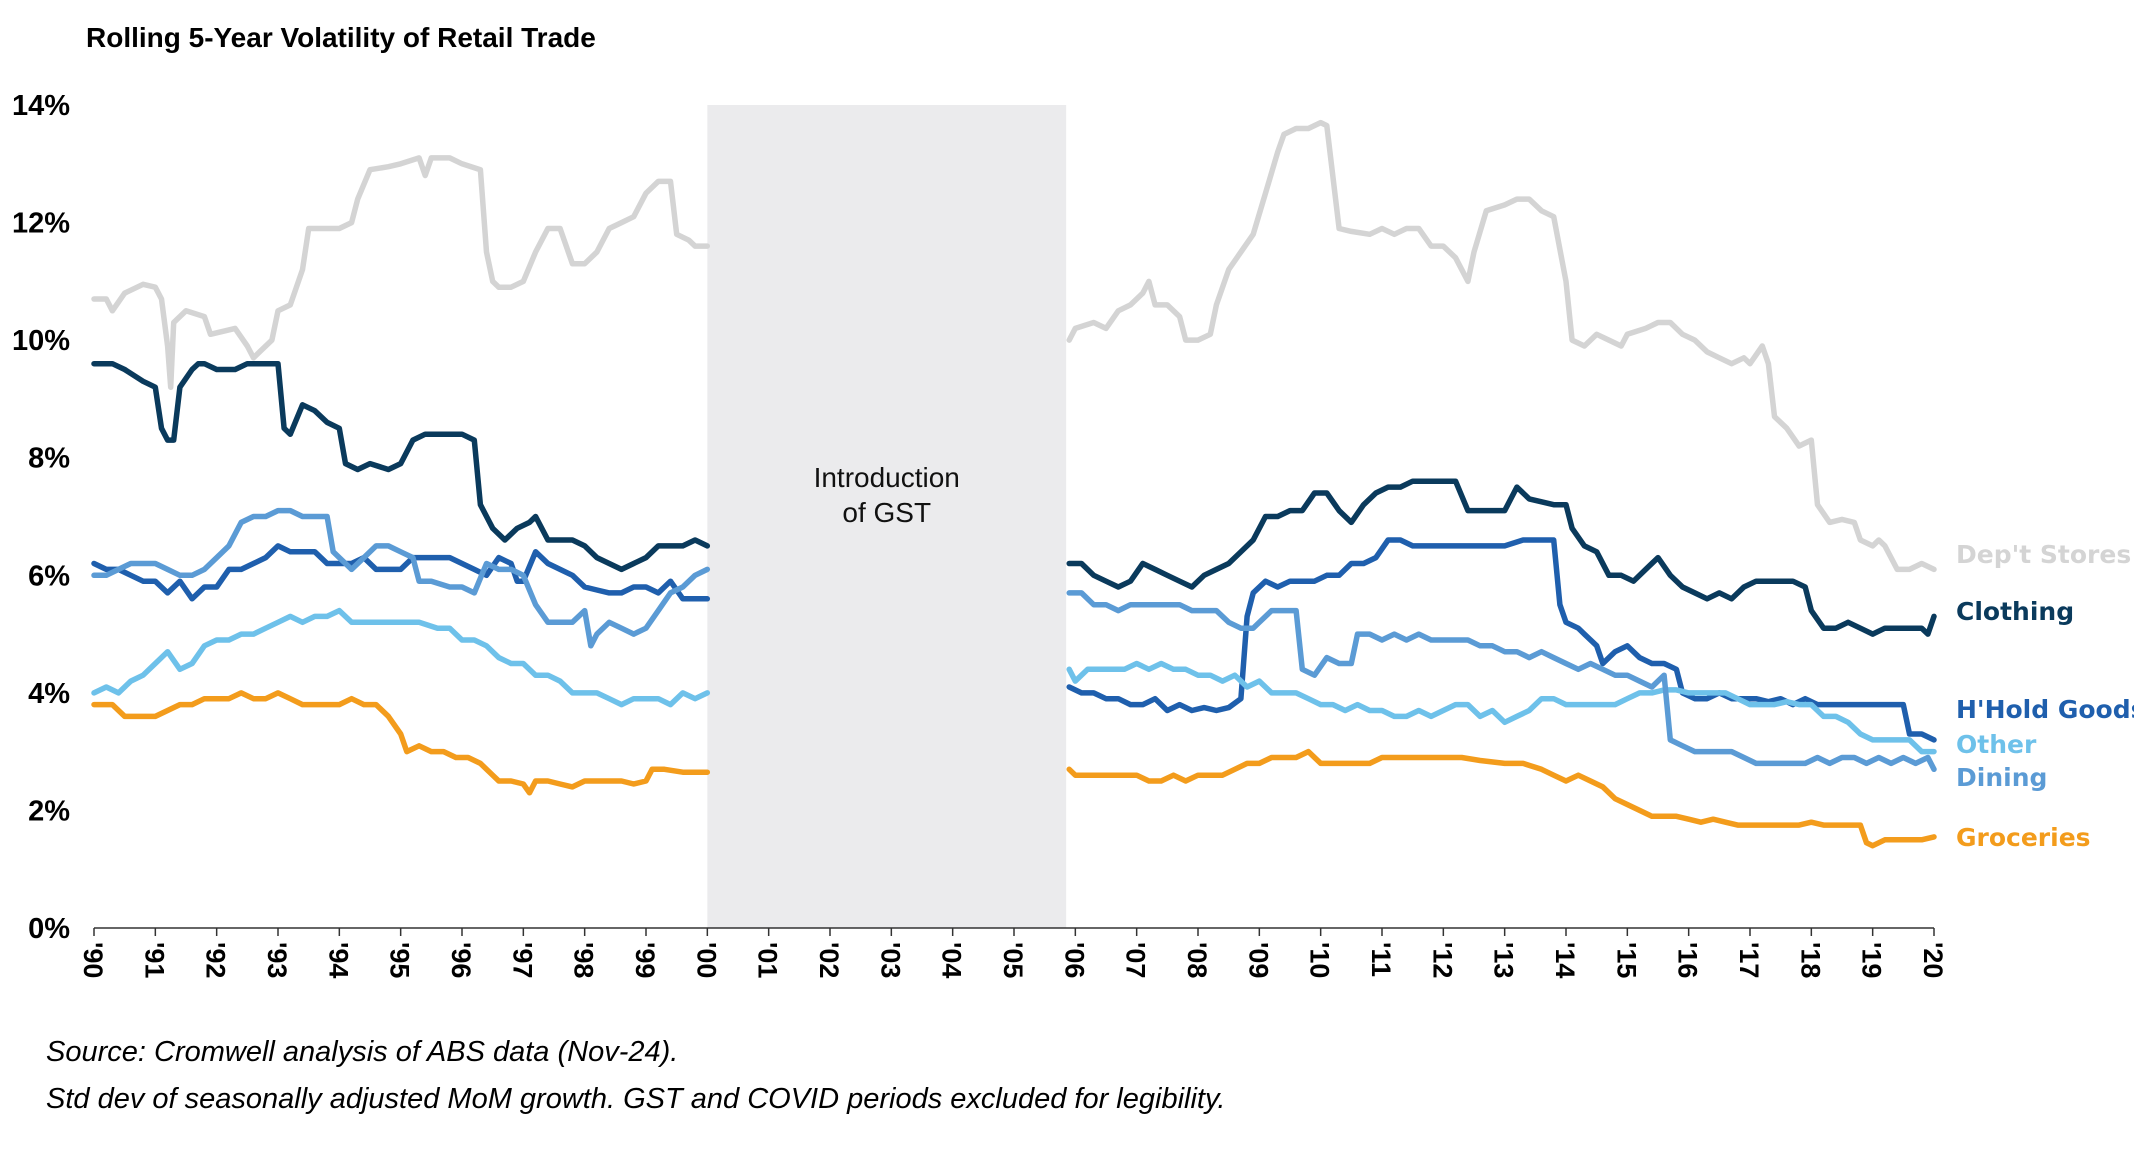  Describe the element at coordinates (1013, 960) in the screenshot. I see `x-tick-label: '05` at that location.